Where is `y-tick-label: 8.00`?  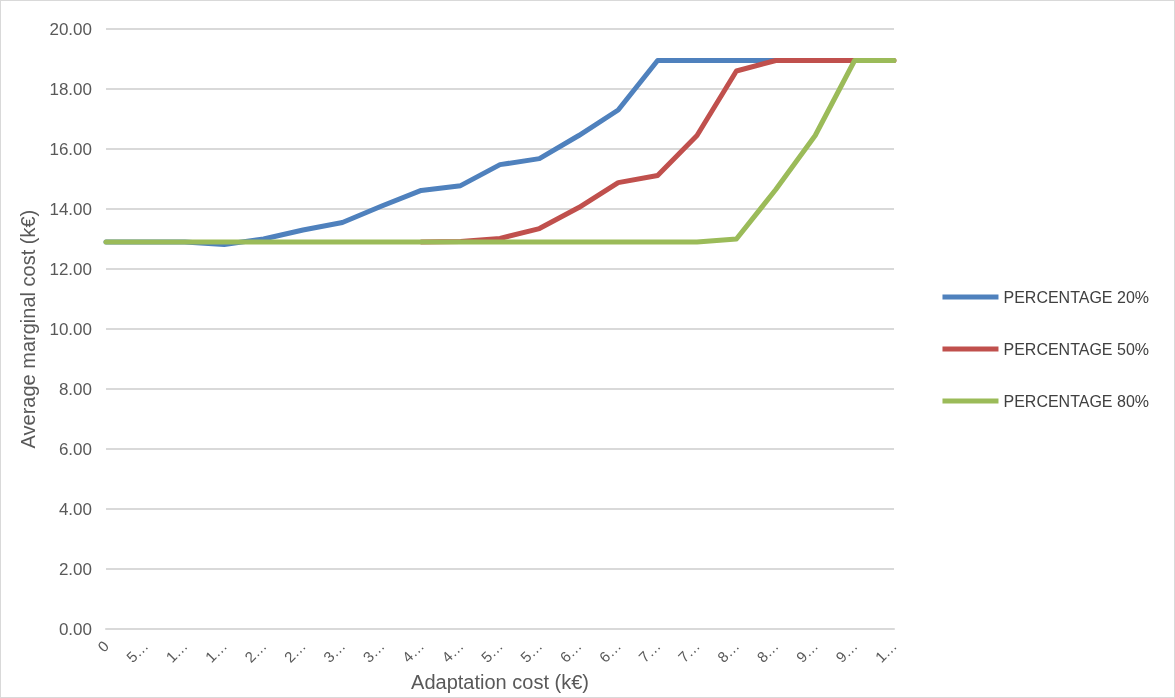 y-tick-label: 8.00 is located at coordinates (75, 389).